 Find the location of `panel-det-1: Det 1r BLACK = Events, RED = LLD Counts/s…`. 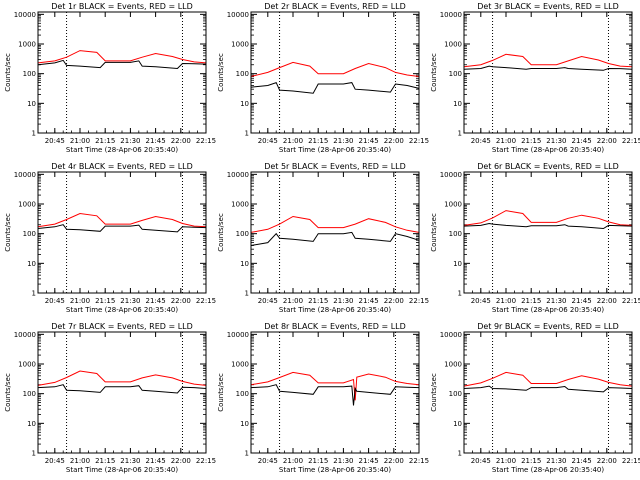

panel-det-1: Det 1r BLACK = Events, RED = LLD Counts/s… is located at coordinates (110, 78).